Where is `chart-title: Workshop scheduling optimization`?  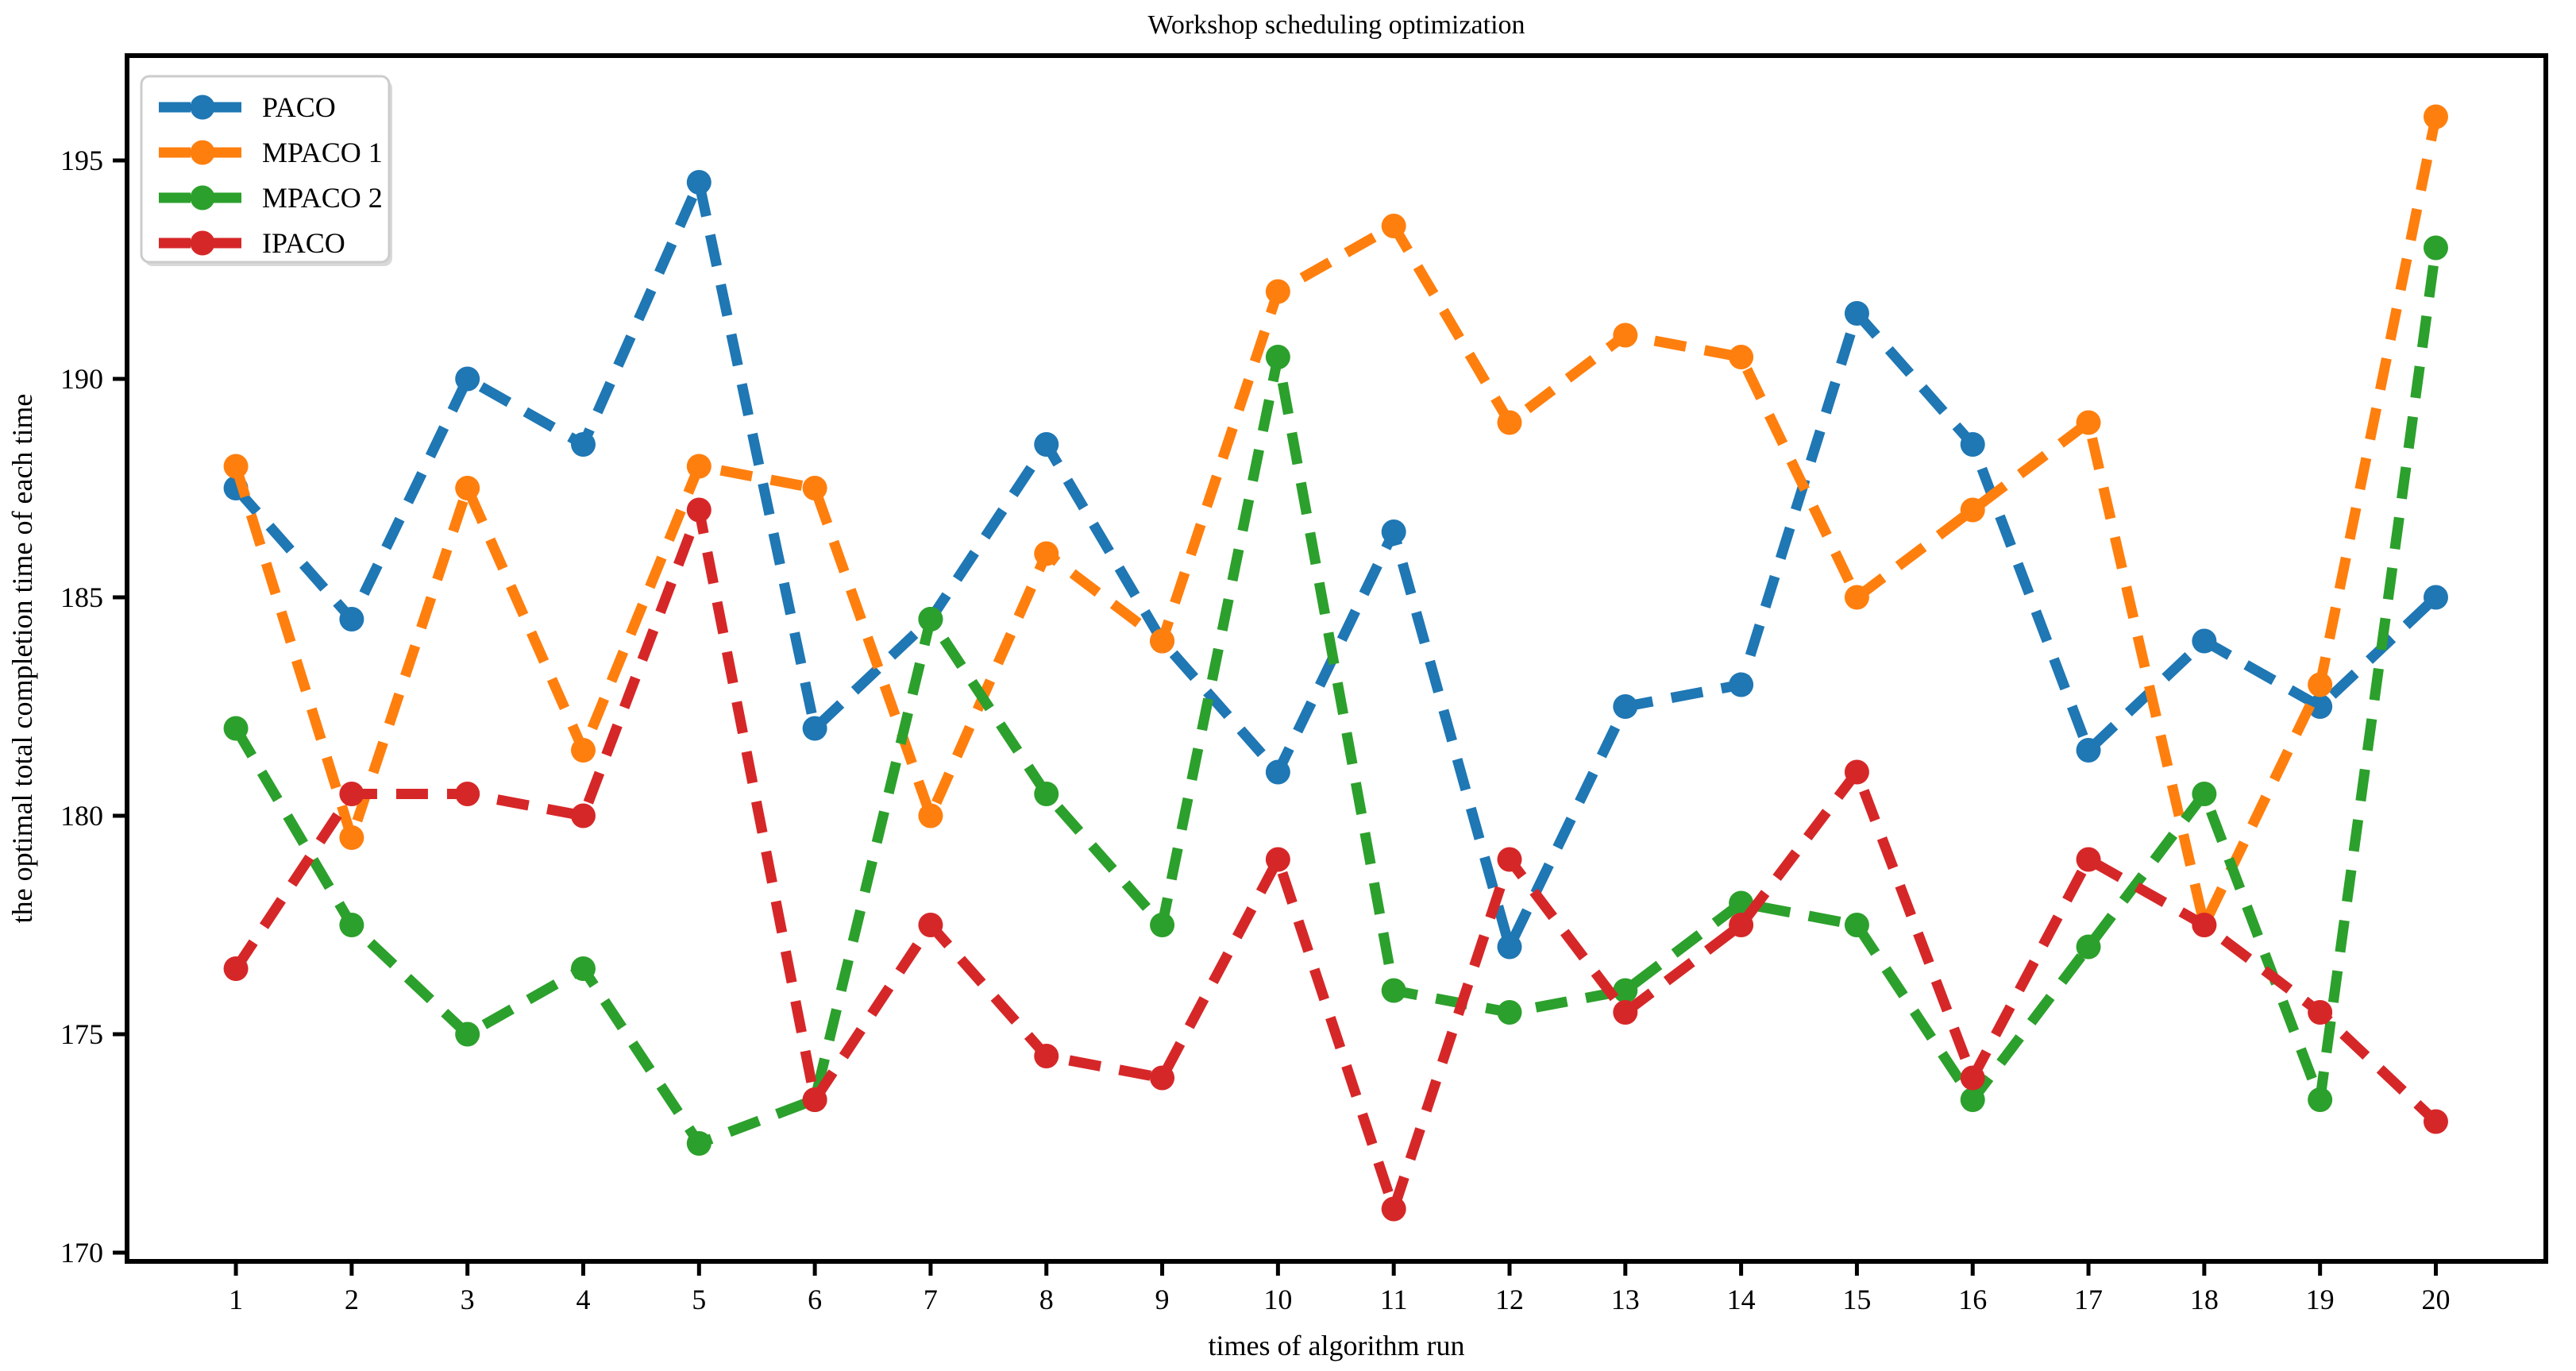
chart-title: Workshop scheduling optimization is located at coordinates (1336, 25).